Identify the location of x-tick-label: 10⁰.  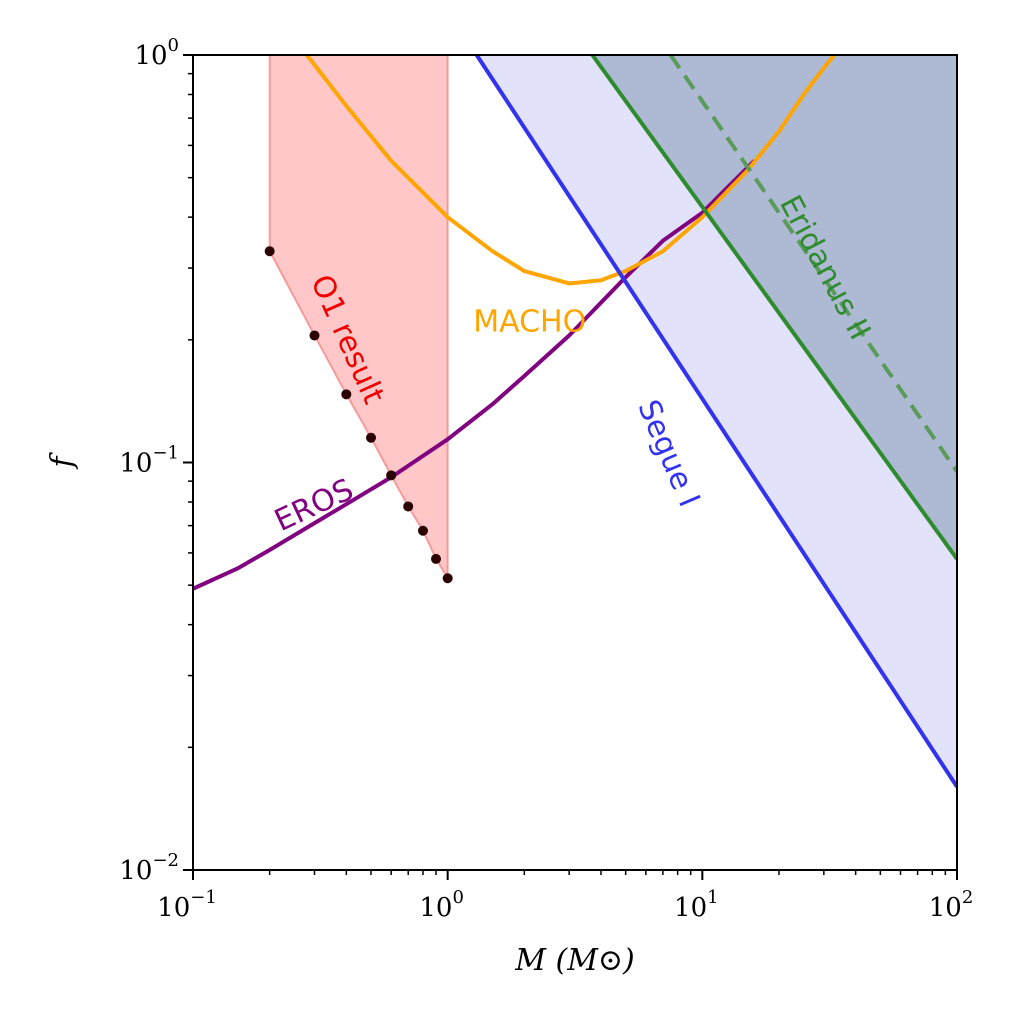
(441, 905).